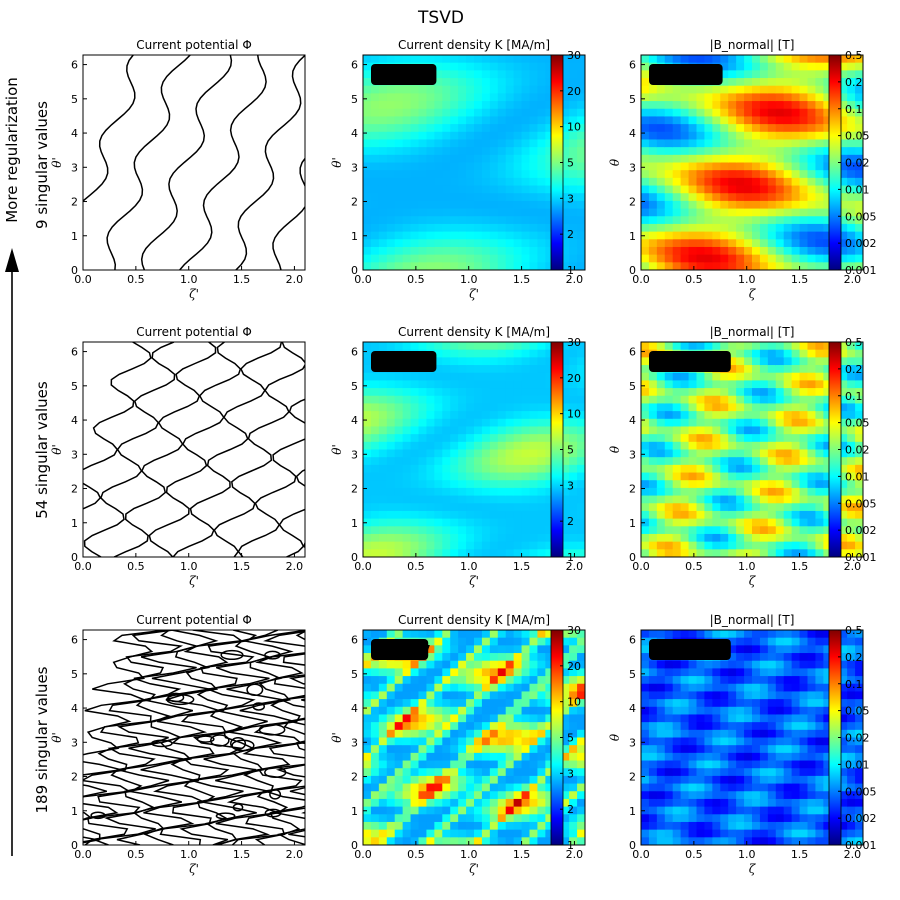 Image resolution: width=900 pixels, height=900 pixels. What do you see at coordinates (194, 449) in the screenshot?
I see `axes-frame` at bounding box center [194, 449].